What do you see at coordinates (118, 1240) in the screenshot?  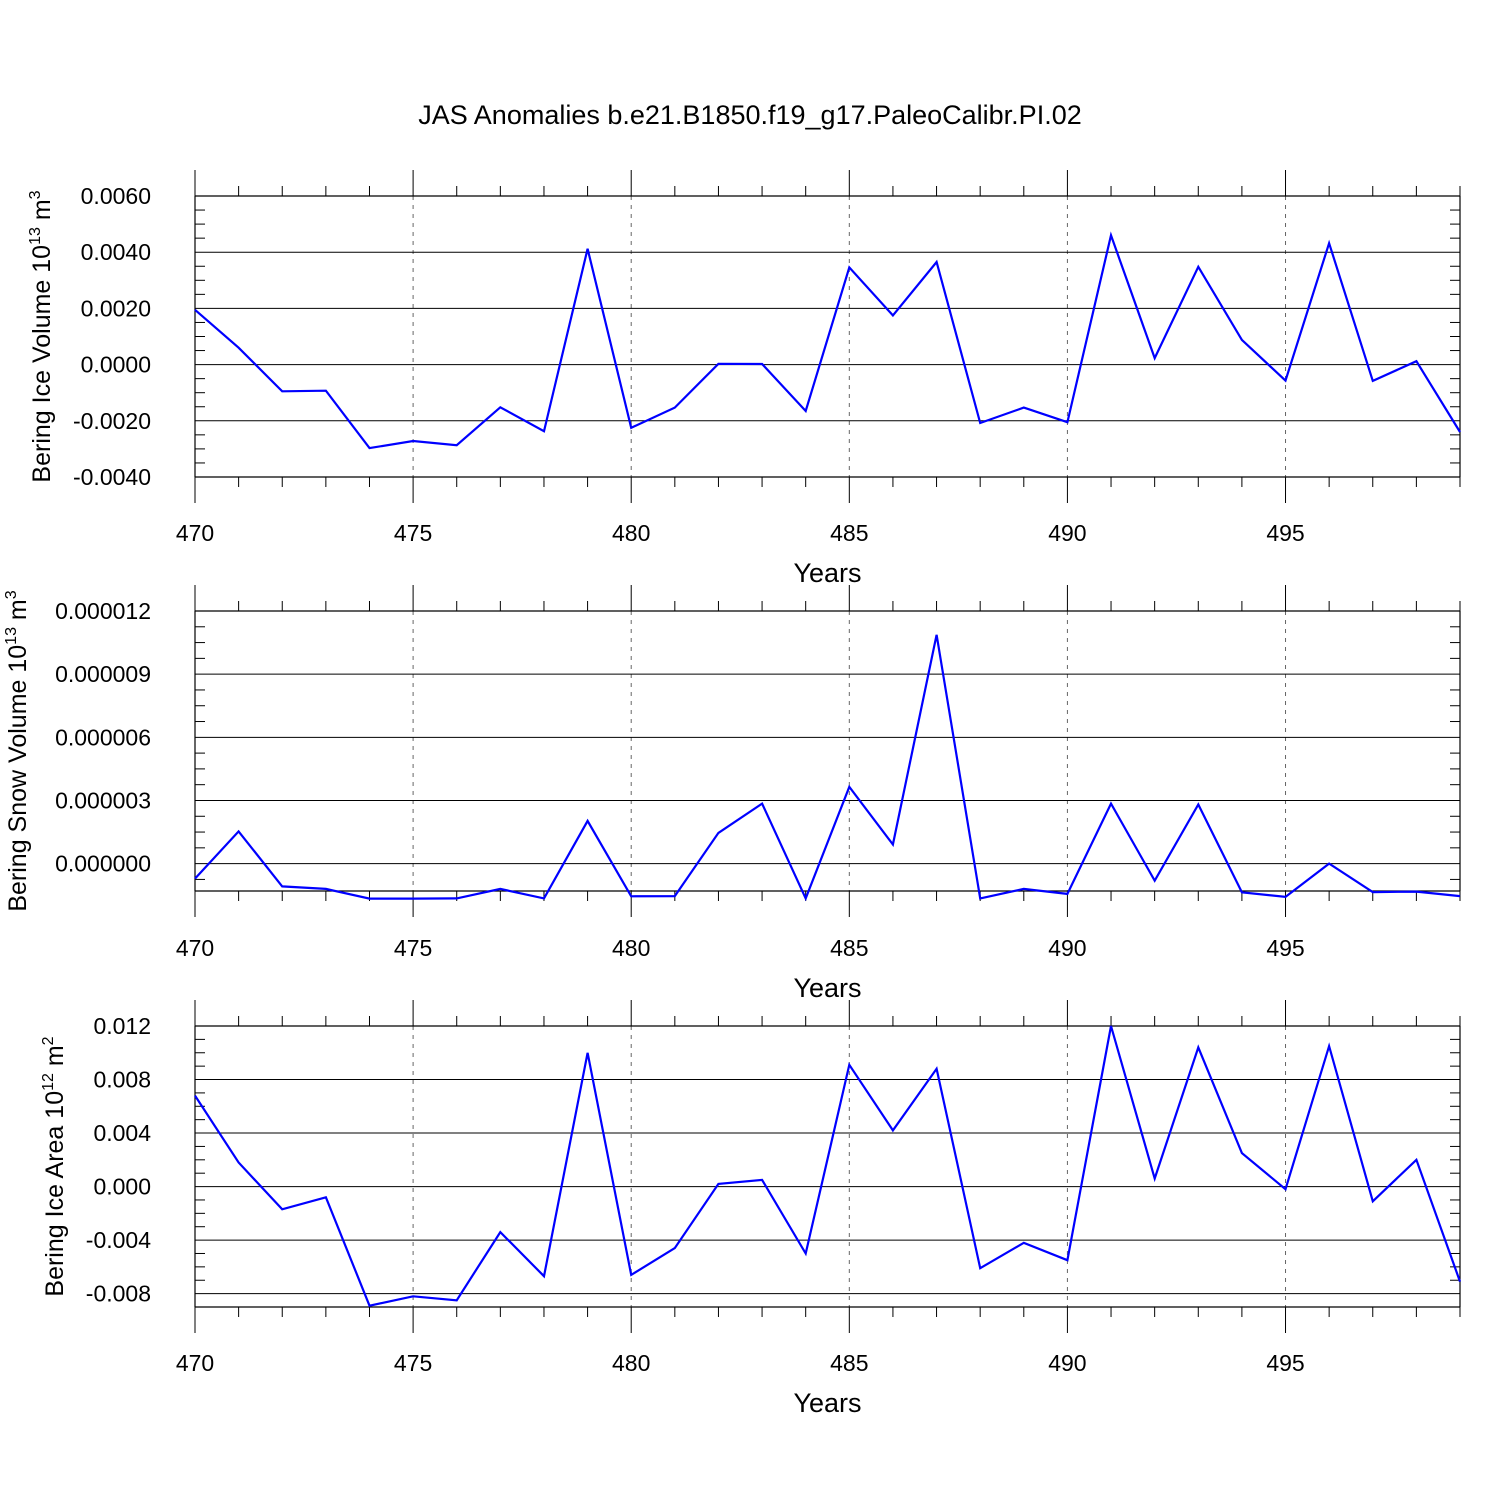 I see `y-tick-label: -0.004` at bounding box center [118, 1240].